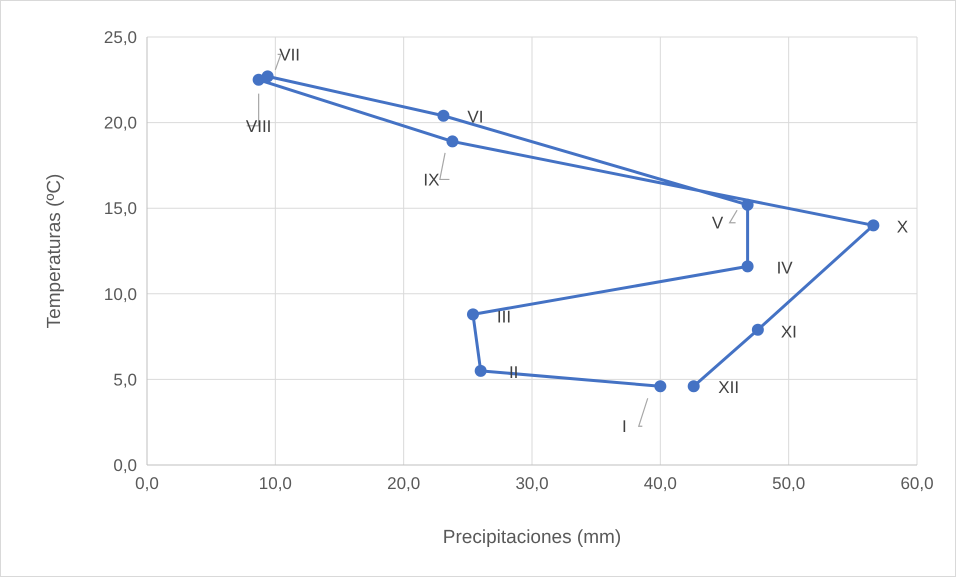 This screenshot has height=577, width=956. Describe the element at coordinates (902, 226) in the screenshot. I see `data-label: X` at that location.